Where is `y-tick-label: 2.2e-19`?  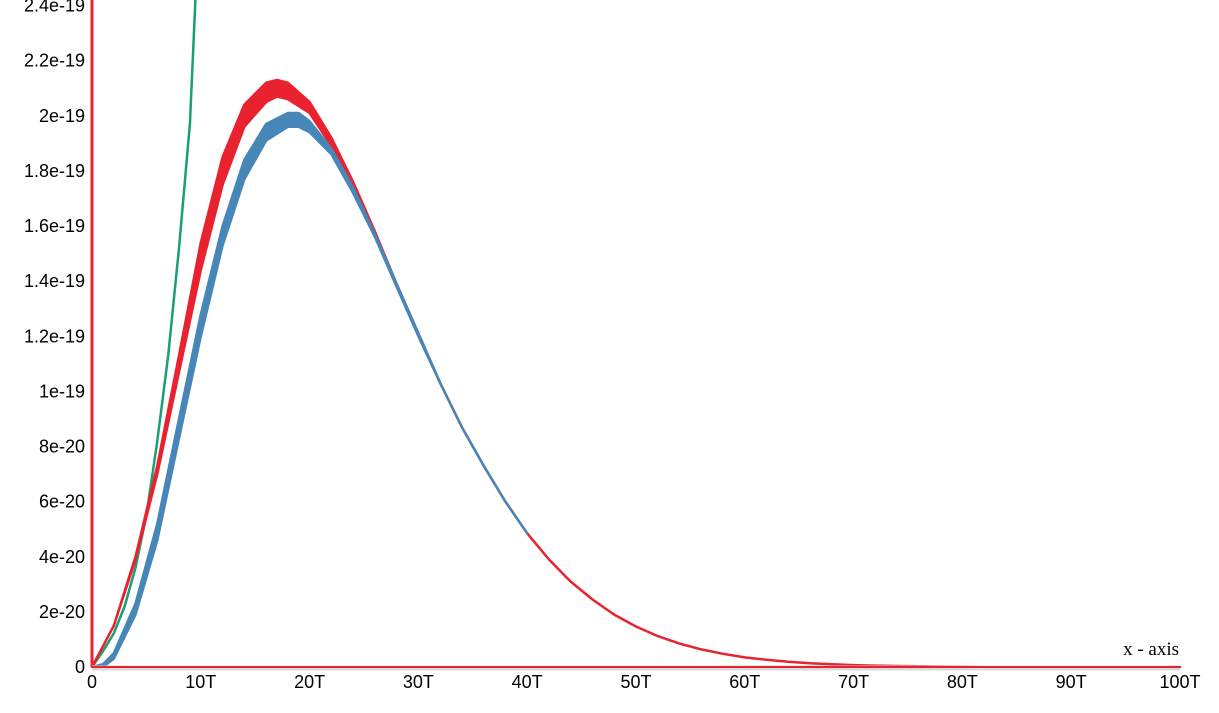
y-tick-label: 2.2e-19 is located at coordinates (54, 61).